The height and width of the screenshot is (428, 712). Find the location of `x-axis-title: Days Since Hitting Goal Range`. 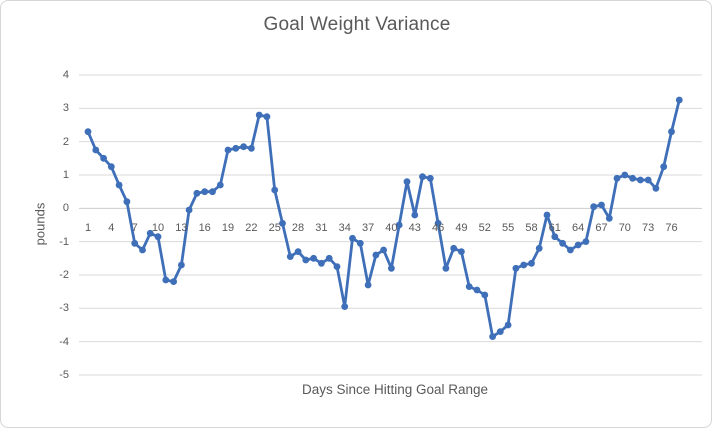

x-axis-title: Days Since Hitting Goal Range is located at coordinates (395, 389).